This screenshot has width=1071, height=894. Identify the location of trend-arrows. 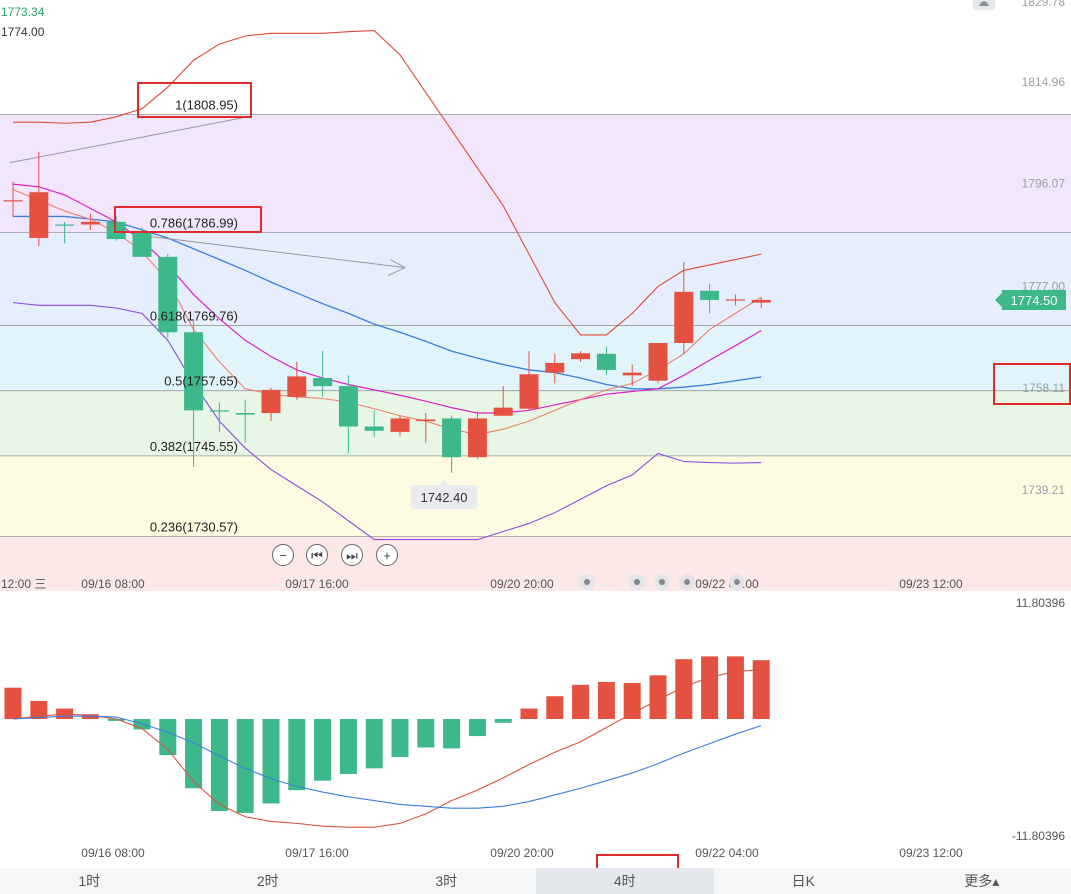
(208, 196).